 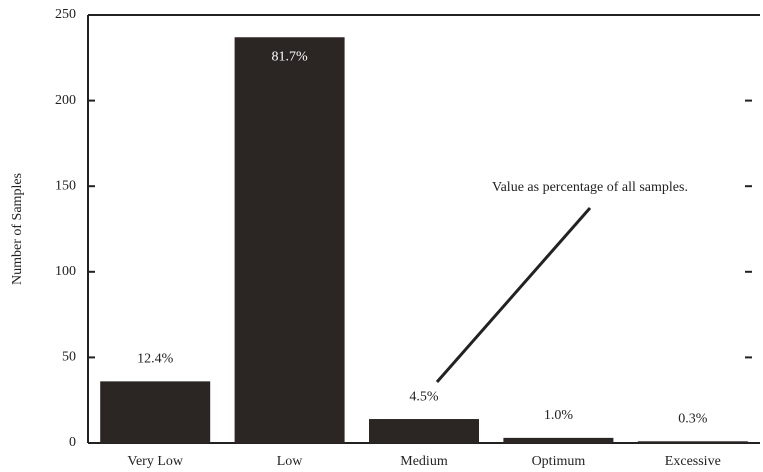 I want to click on percent-label: 12.4%, so click(x=155, y=359).